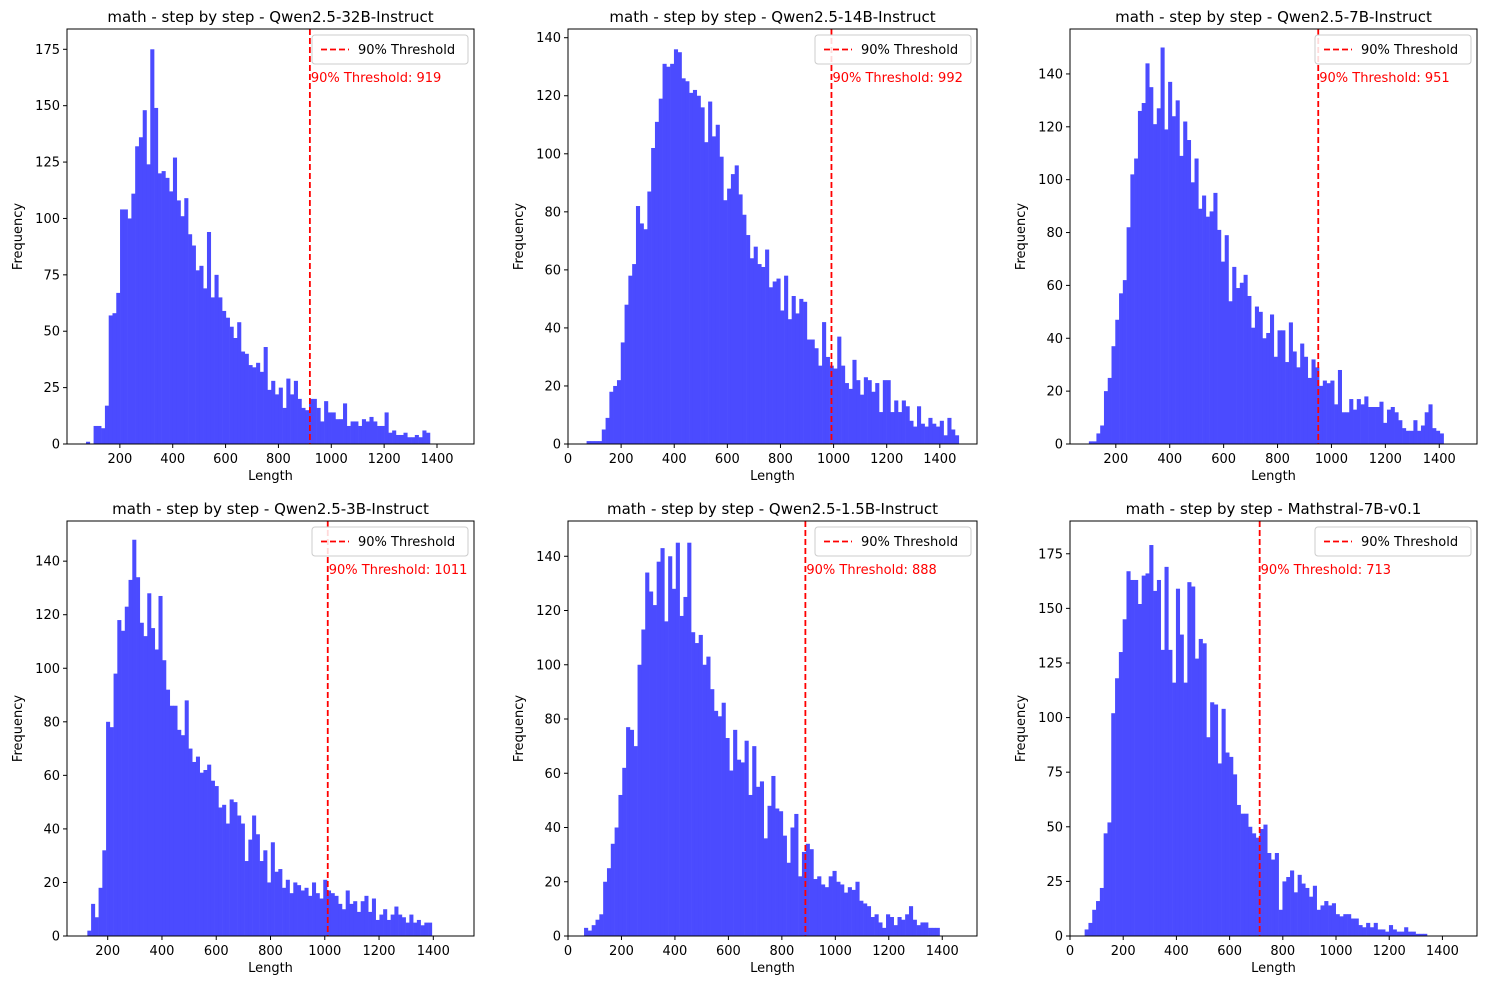 This screenshot has height=989, width=1487. I want to click on histogram-bars, so click(762, 739).